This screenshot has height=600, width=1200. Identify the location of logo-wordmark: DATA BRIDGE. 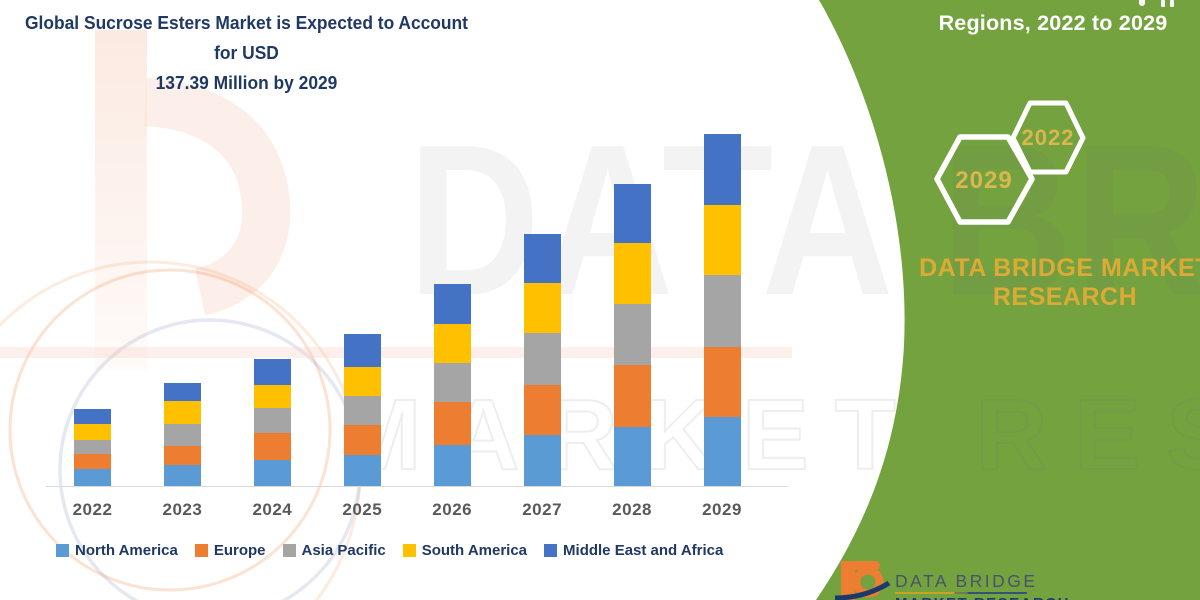
(966, 581).